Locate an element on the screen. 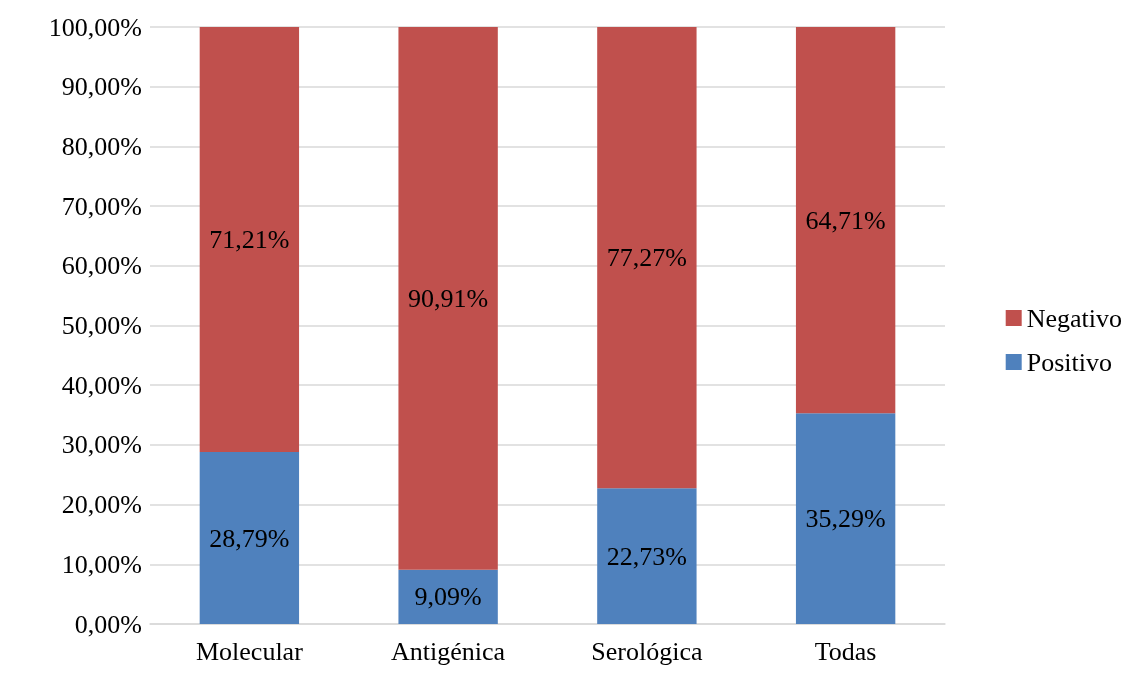  data-label: 22,73% is located at coordinates (646, 556).